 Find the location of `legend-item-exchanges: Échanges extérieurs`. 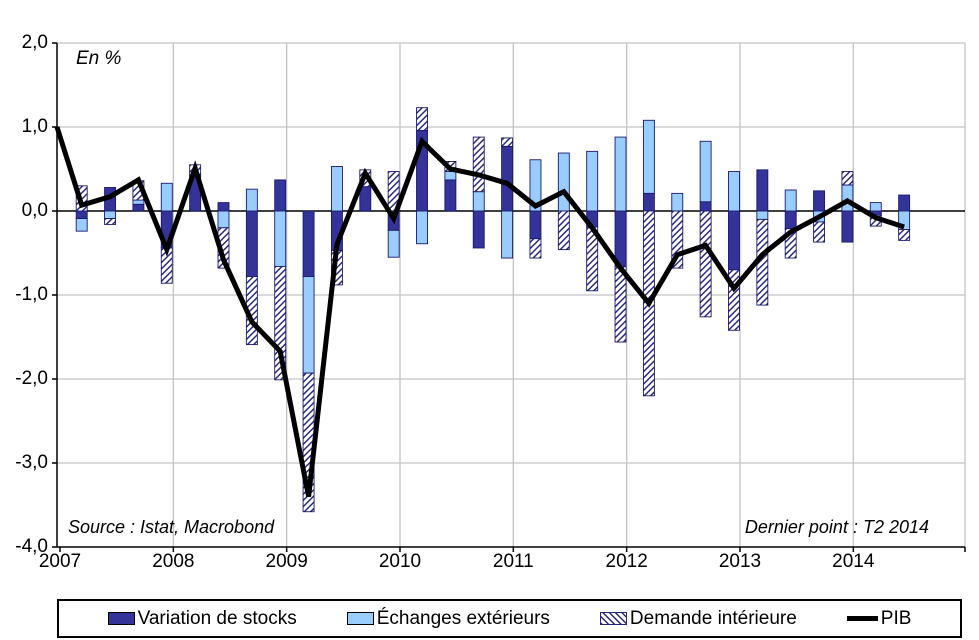

legend-item-exchanges: Échanges extérieurs is located at coordinates (448, 618).